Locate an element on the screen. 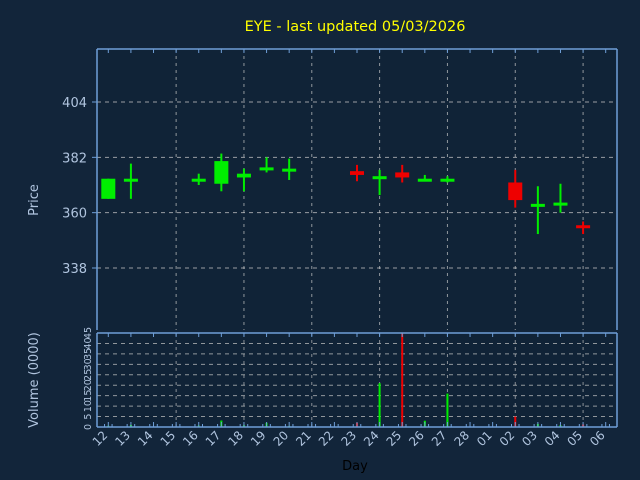 Image resolution: width=640 pixels, height=480 pixels. volume-tick-label: 40 is located at coordinates (88, 343).